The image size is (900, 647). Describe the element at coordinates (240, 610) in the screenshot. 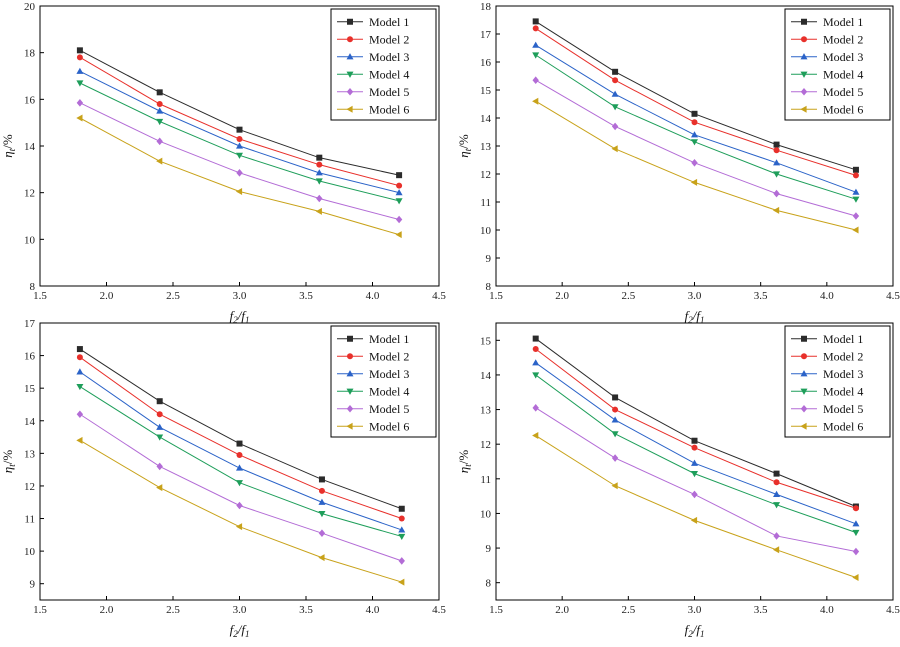

I see `x-tick-label: 3.0` at that location.